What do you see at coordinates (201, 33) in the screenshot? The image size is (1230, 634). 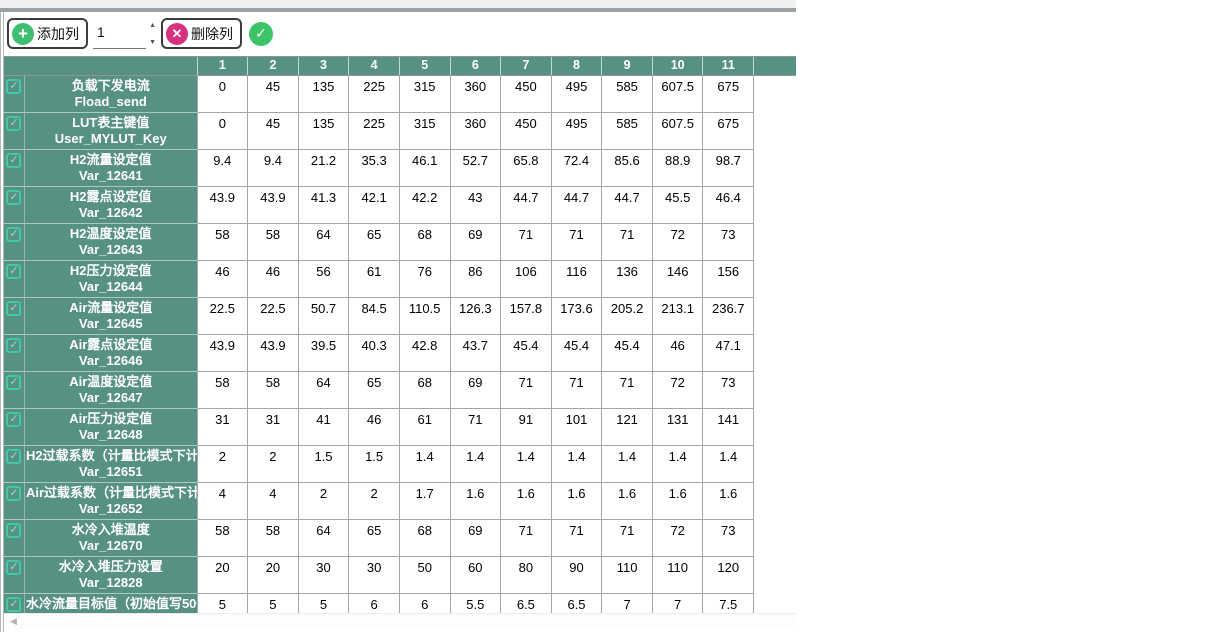 I see `delete-column-button: ✕ 删除列` at bounding box center [201, 33].